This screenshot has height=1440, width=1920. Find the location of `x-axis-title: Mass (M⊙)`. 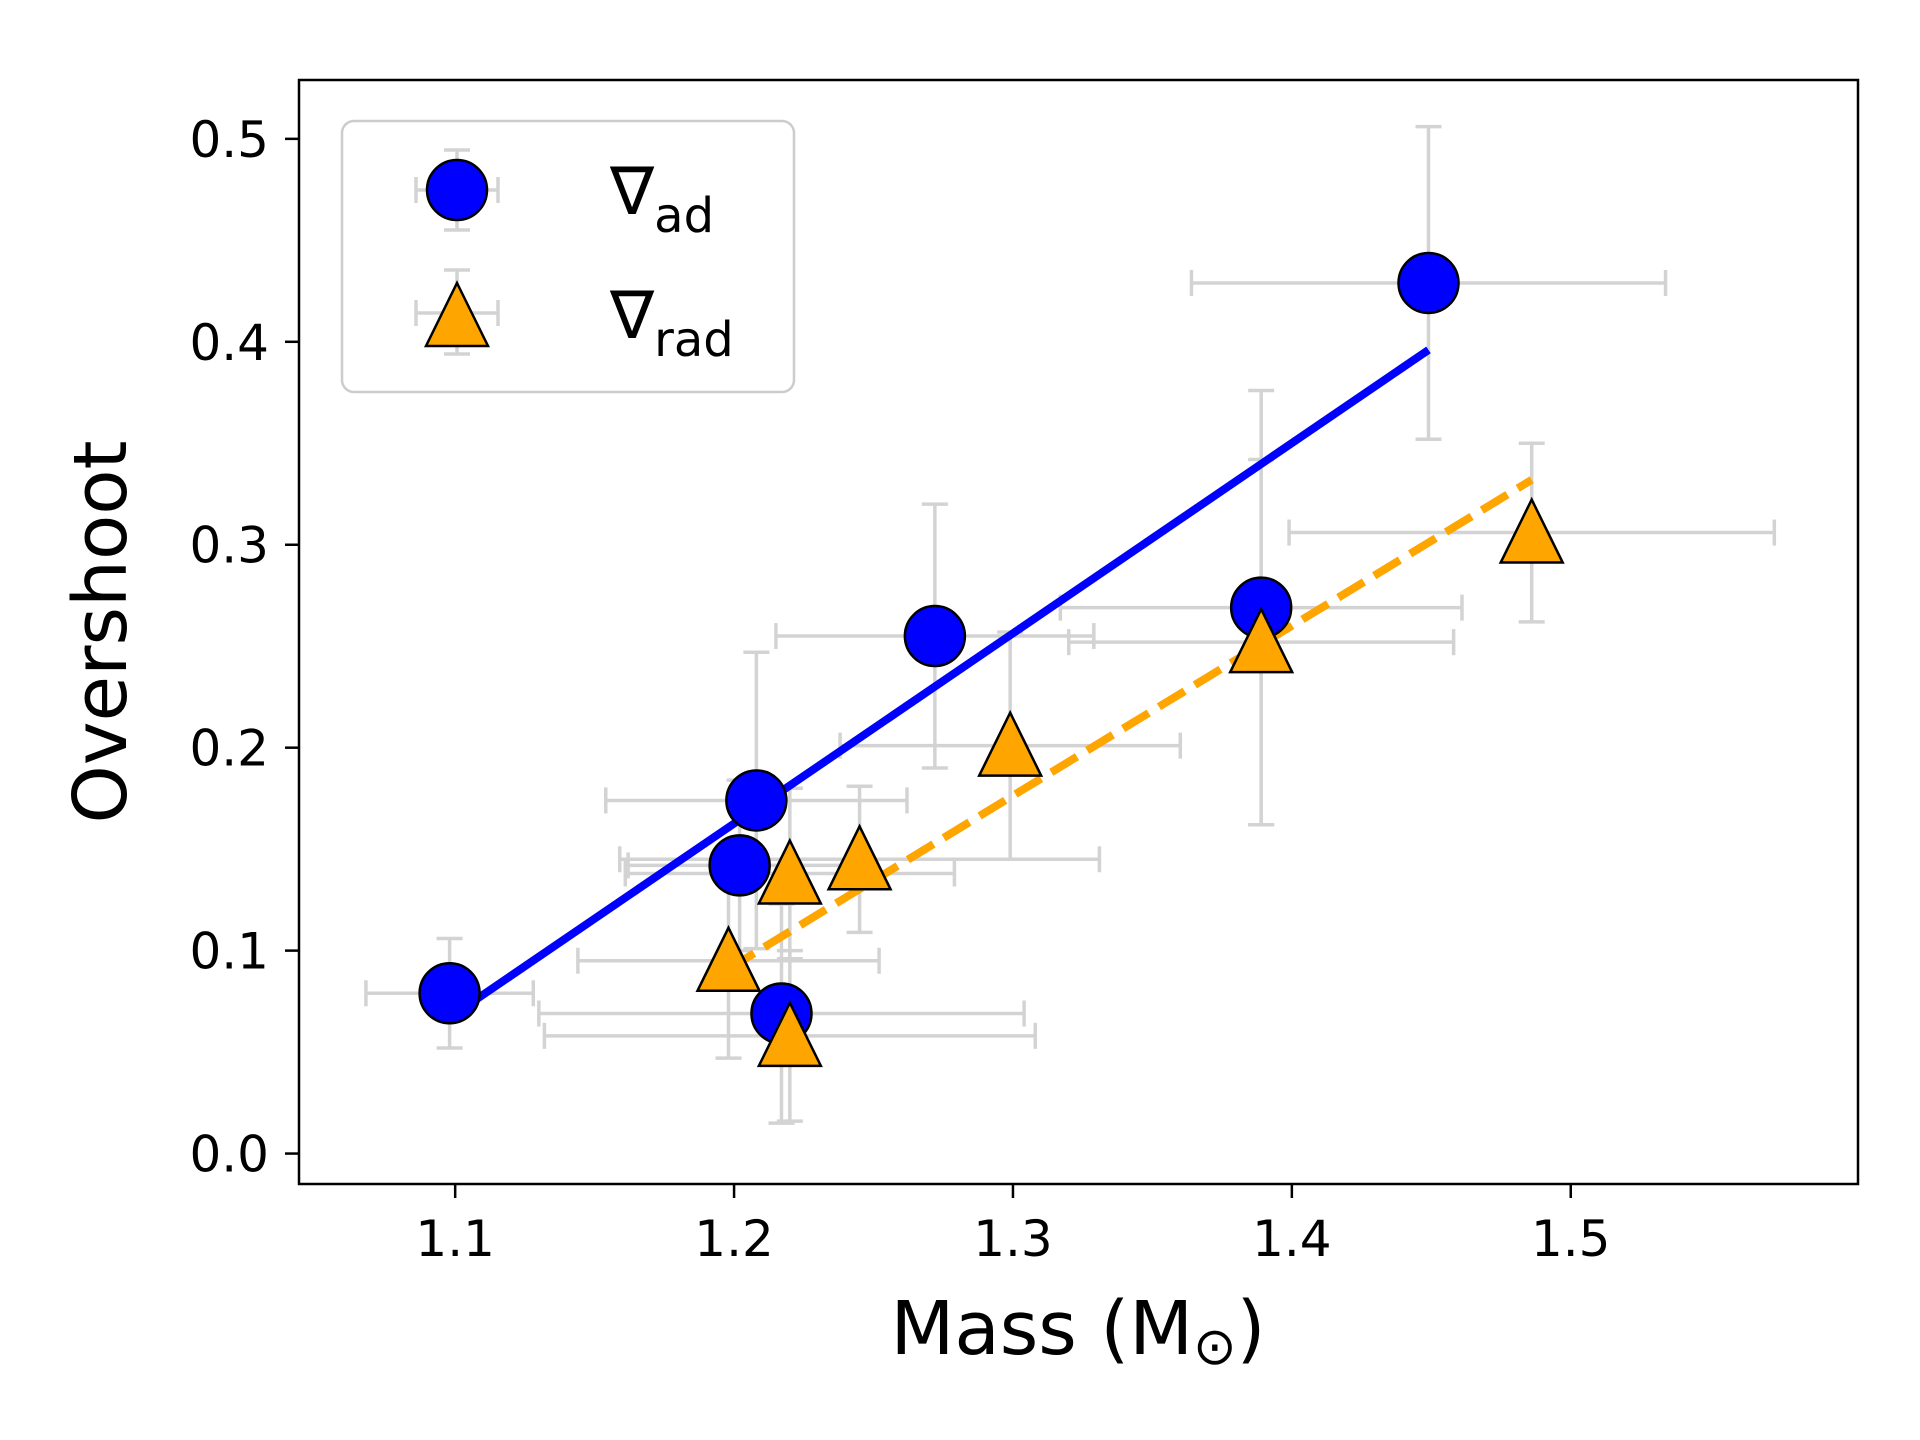

x-axis-title: Mass (M⊙) is located at coordinates (1078, 1331).